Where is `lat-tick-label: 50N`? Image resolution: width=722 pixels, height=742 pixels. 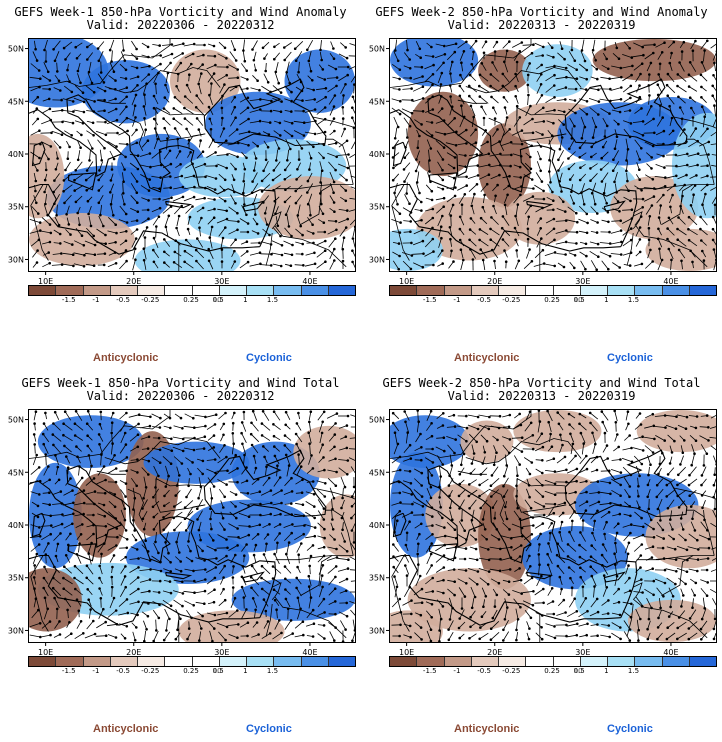 lat-tick-label: 50N is located at coordinates (377, 420).